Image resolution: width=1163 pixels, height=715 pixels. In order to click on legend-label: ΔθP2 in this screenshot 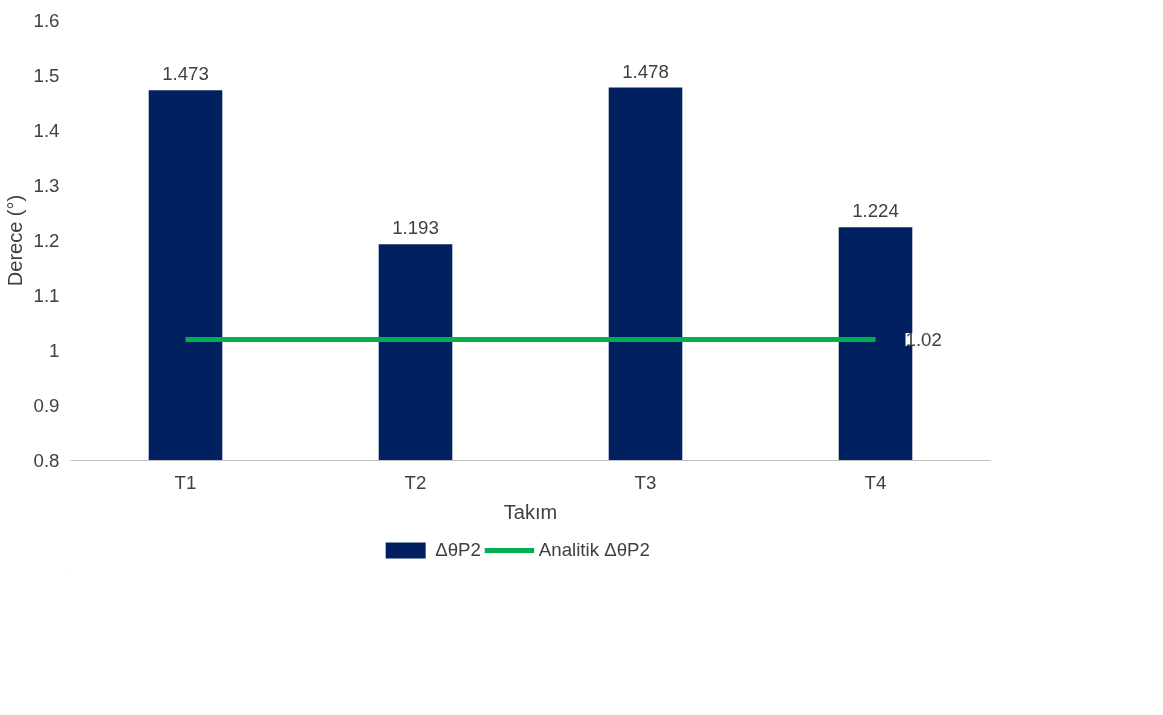, I will do `click(458, 550)`.